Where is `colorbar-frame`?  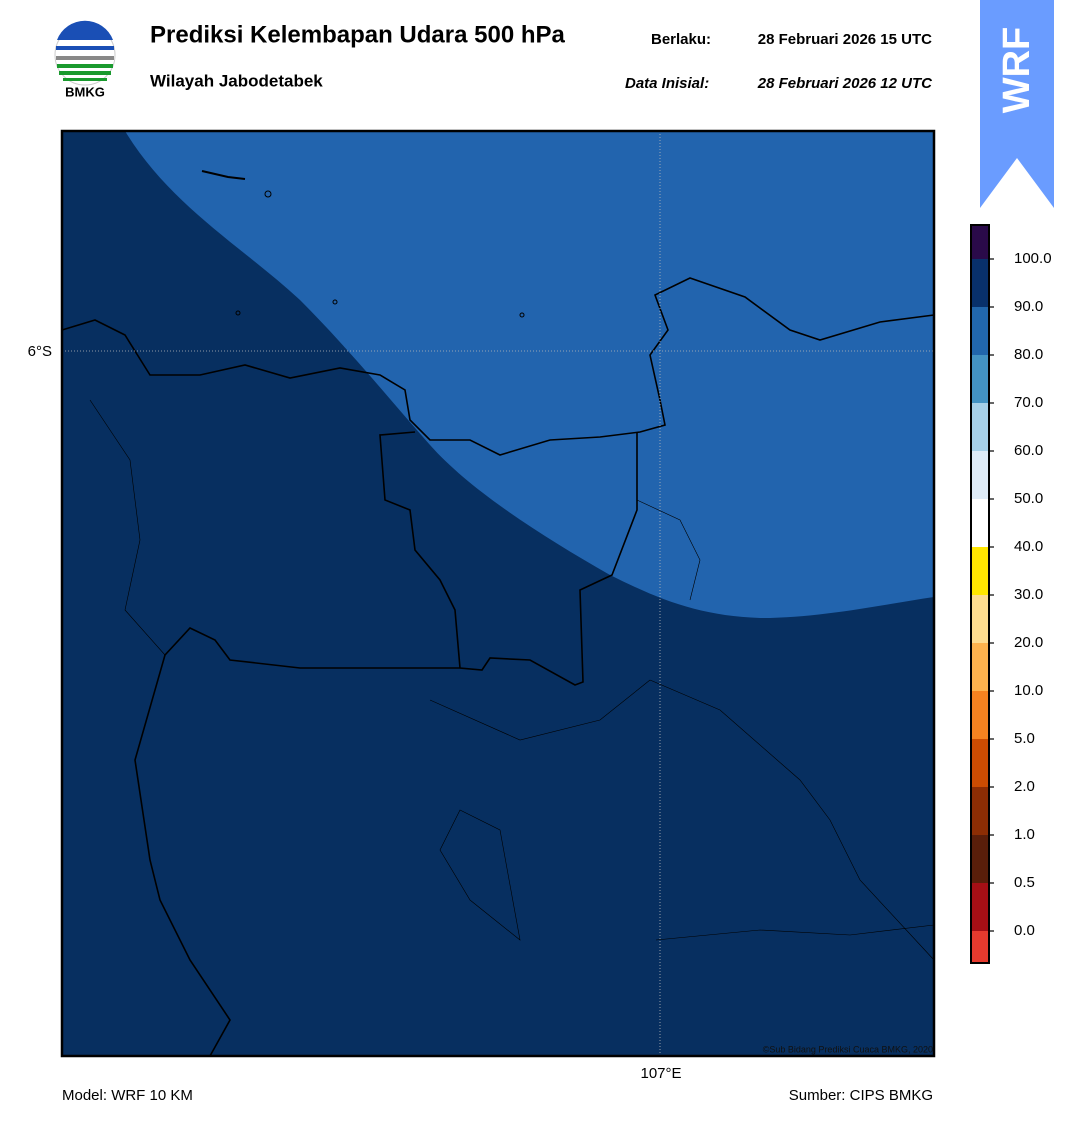 colorbar-frame is located at coordinates (980, 594).